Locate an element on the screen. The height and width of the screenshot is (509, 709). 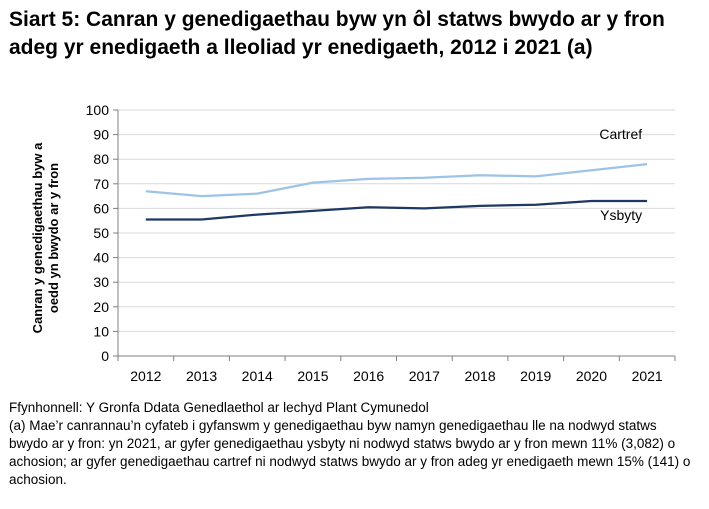
x-axis-ticks: 2012 2013 2014 2015 2016 2017 2018 2019 2020 2021 is located at coordinates (396, 376).